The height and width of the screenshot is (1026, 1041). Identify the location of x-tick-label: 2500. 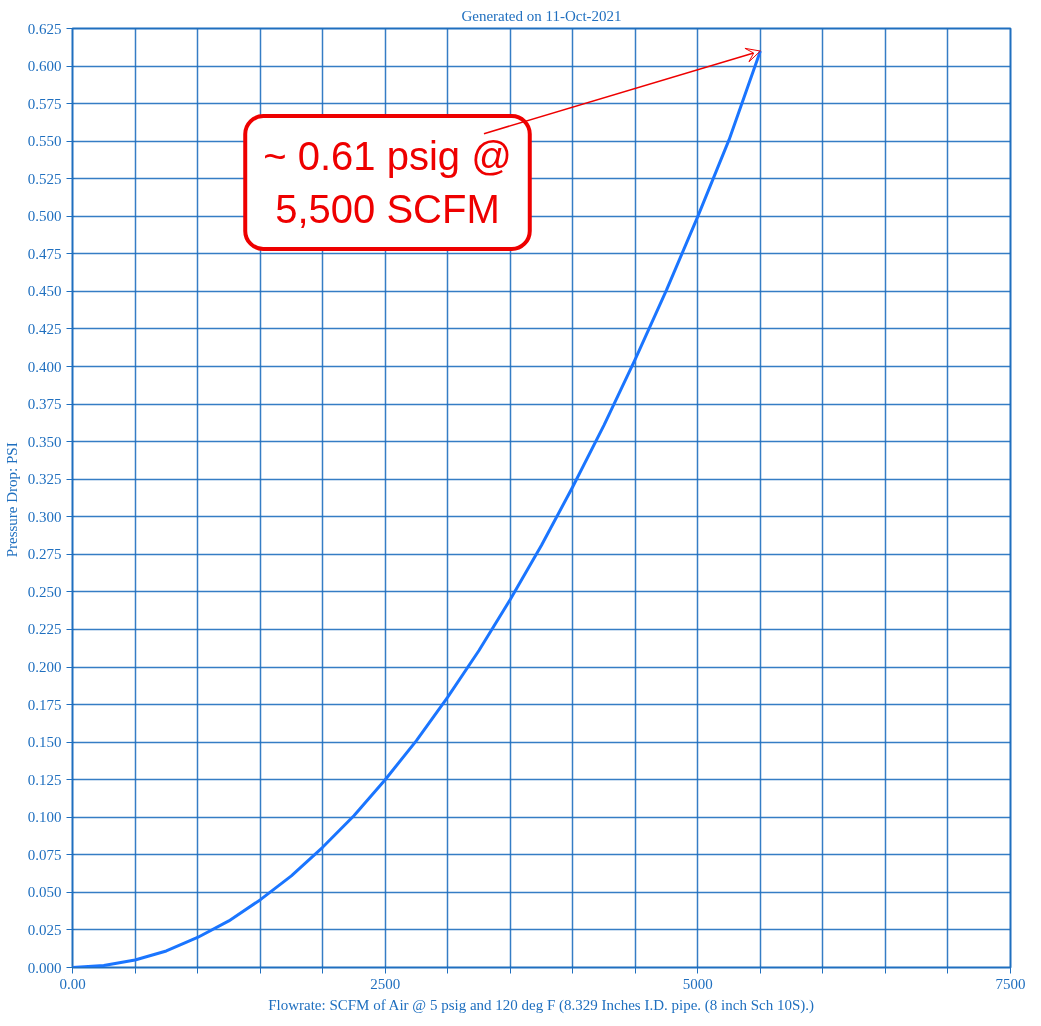
(385, 983).